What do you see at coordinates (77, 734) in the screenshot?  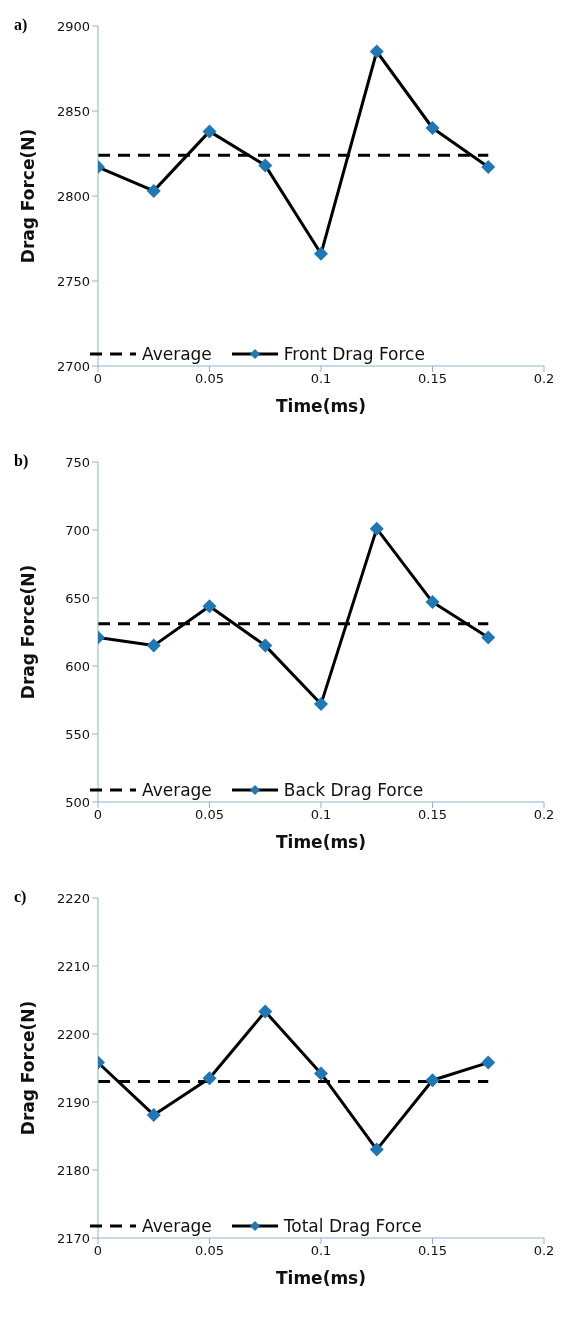 I see `y-tick-label: 550` at bounding box center [77, 734].